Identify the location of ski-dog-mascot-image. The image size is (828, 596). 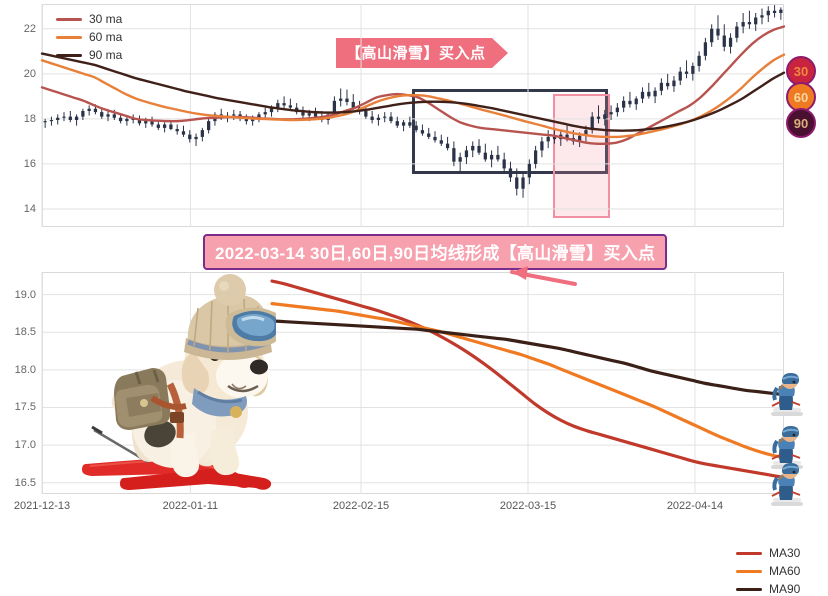
(179, 382).